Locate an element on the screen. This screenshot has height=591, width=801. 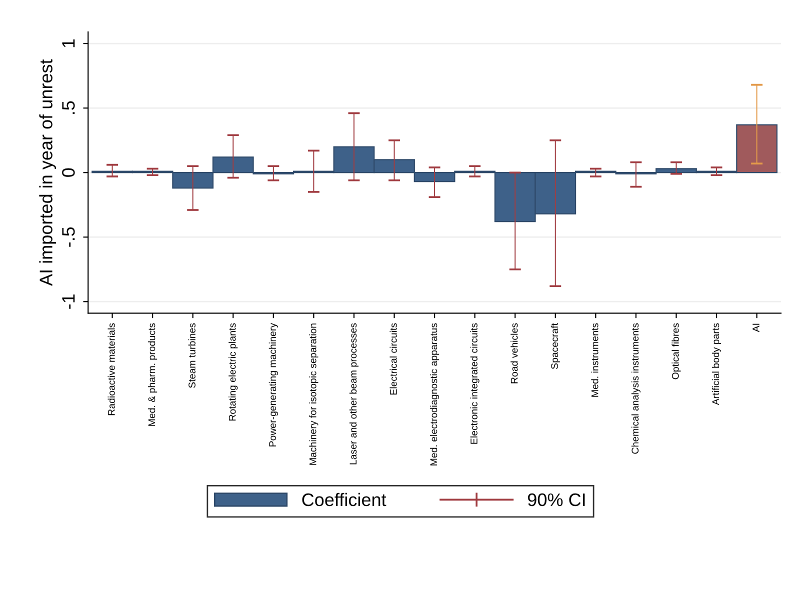
y-tick-label: 0 is located at coordinates (68, 172).